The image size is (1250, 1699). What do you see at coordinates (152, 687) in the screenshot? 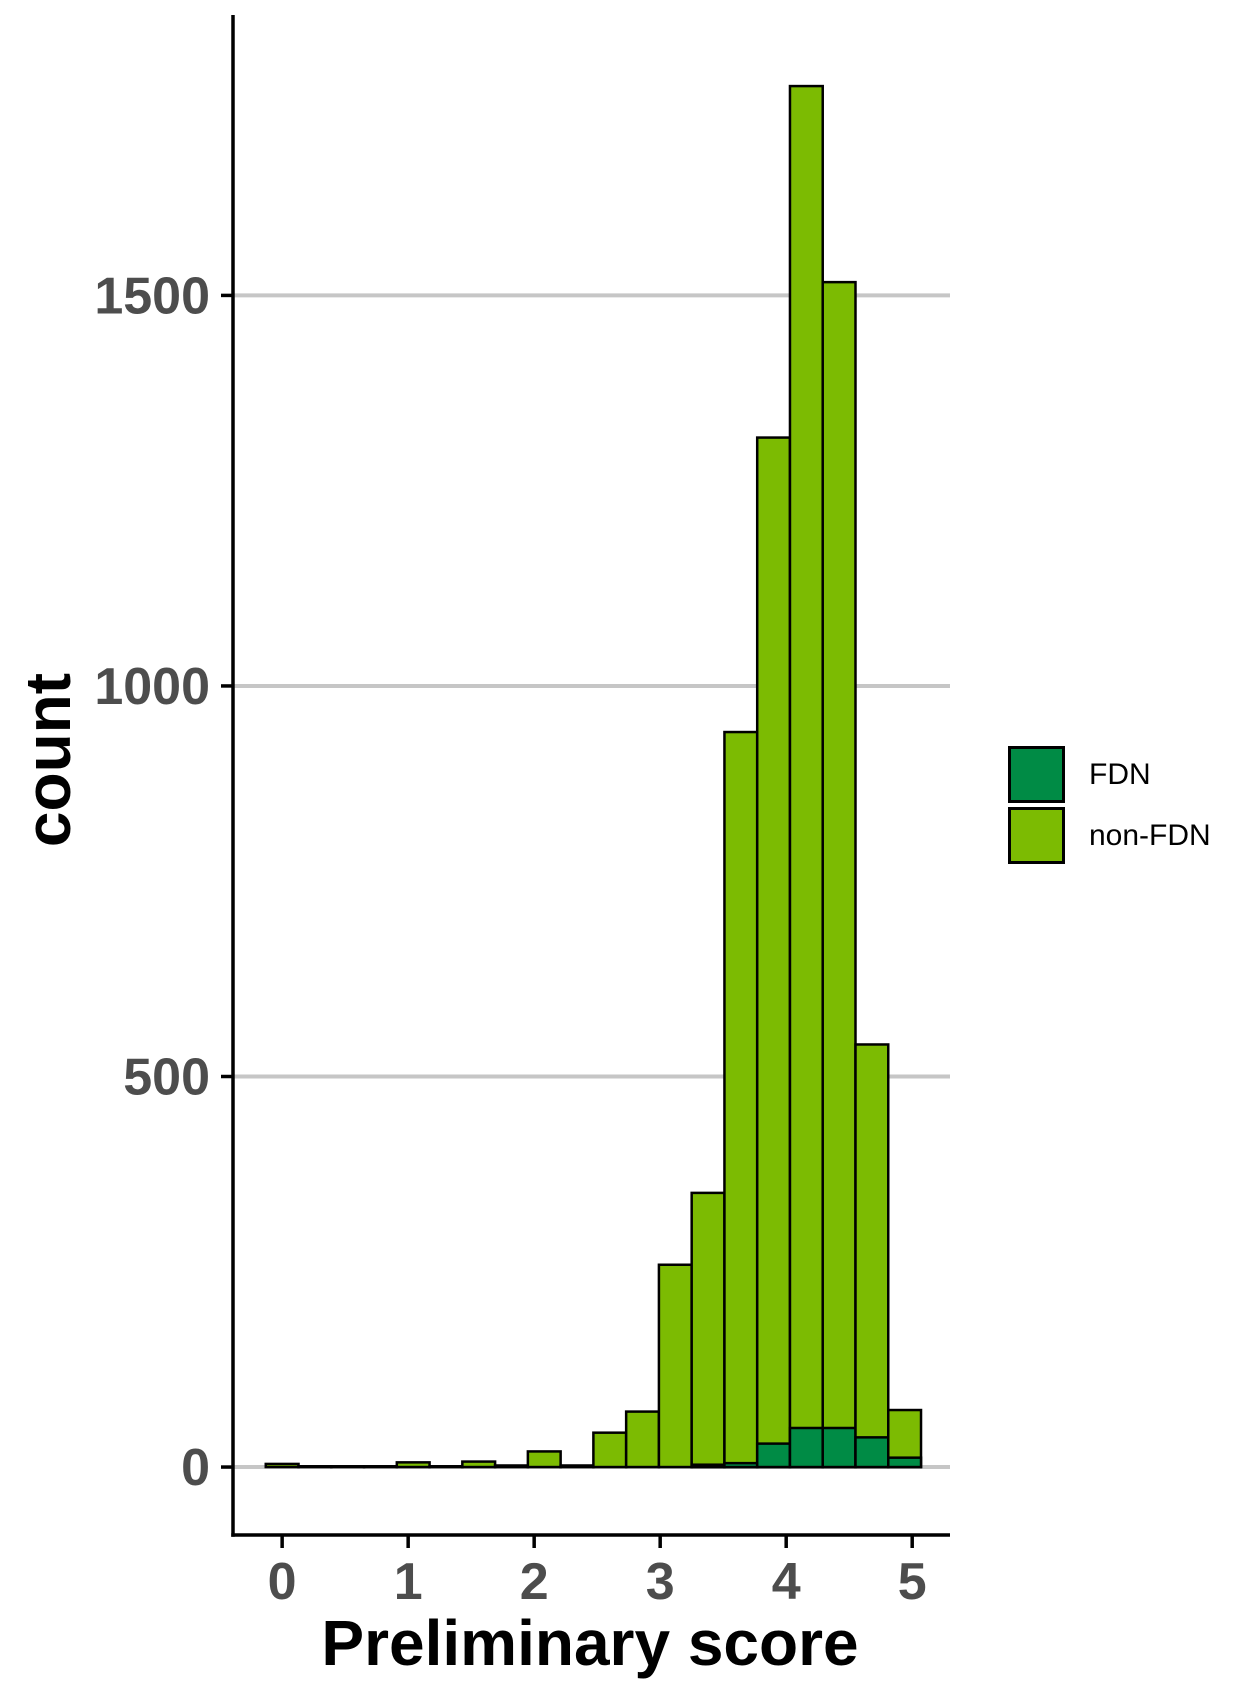
I see `y-tick-label-1000: 1000` at bounding box center [152, 687].